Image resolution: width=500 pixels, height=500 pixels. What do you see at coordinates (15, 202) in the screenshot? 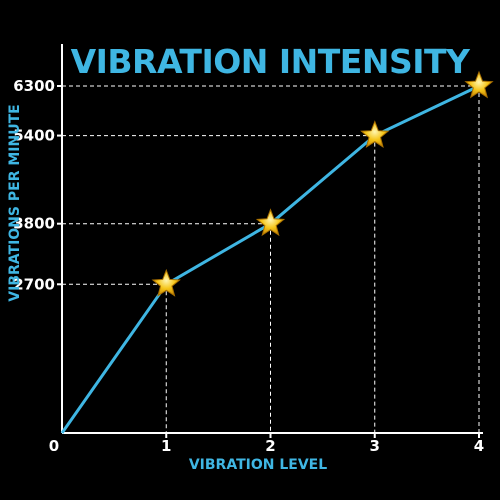
I see `y-axis-title: VIBRATIONS PER MINUTE` at bounding box center [15, 202].